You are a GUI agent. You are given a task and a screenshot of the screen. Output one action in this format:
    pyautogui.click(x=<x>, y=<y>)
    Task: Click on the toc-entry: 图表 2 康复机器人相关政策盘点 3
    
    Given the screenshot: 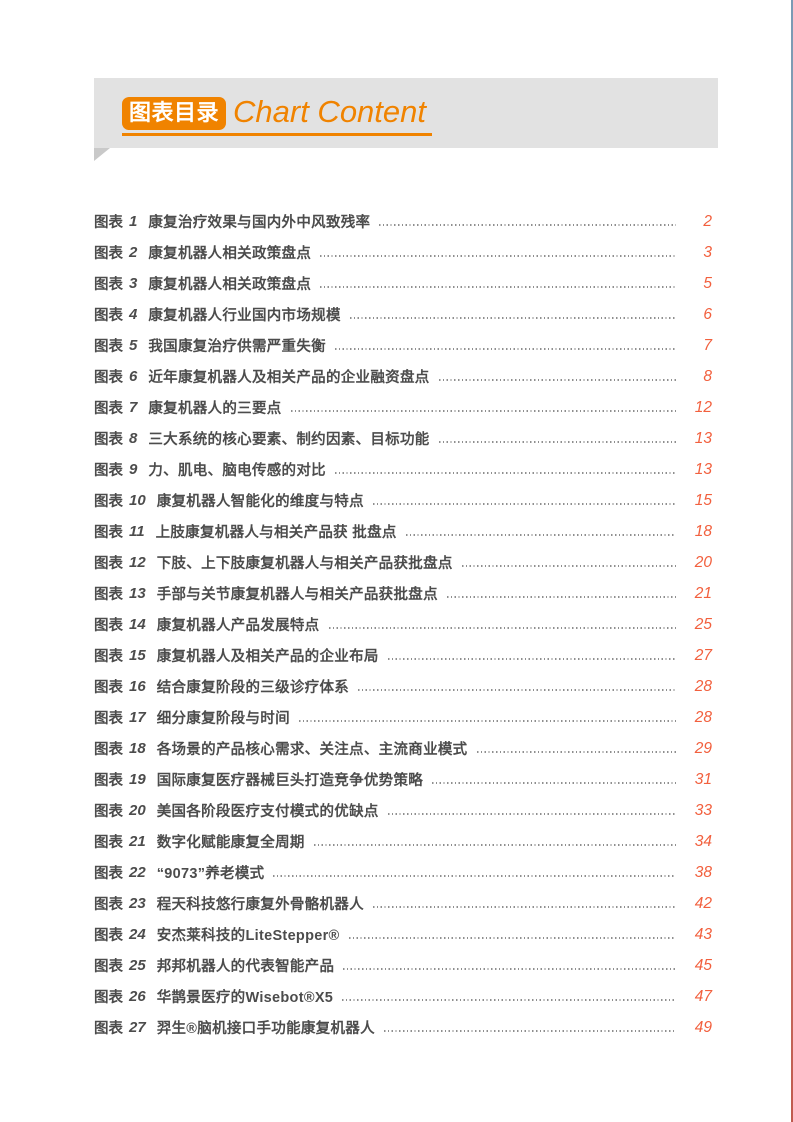 What is the action you would take?
    pyautogui.click(x=403, y=252)
    